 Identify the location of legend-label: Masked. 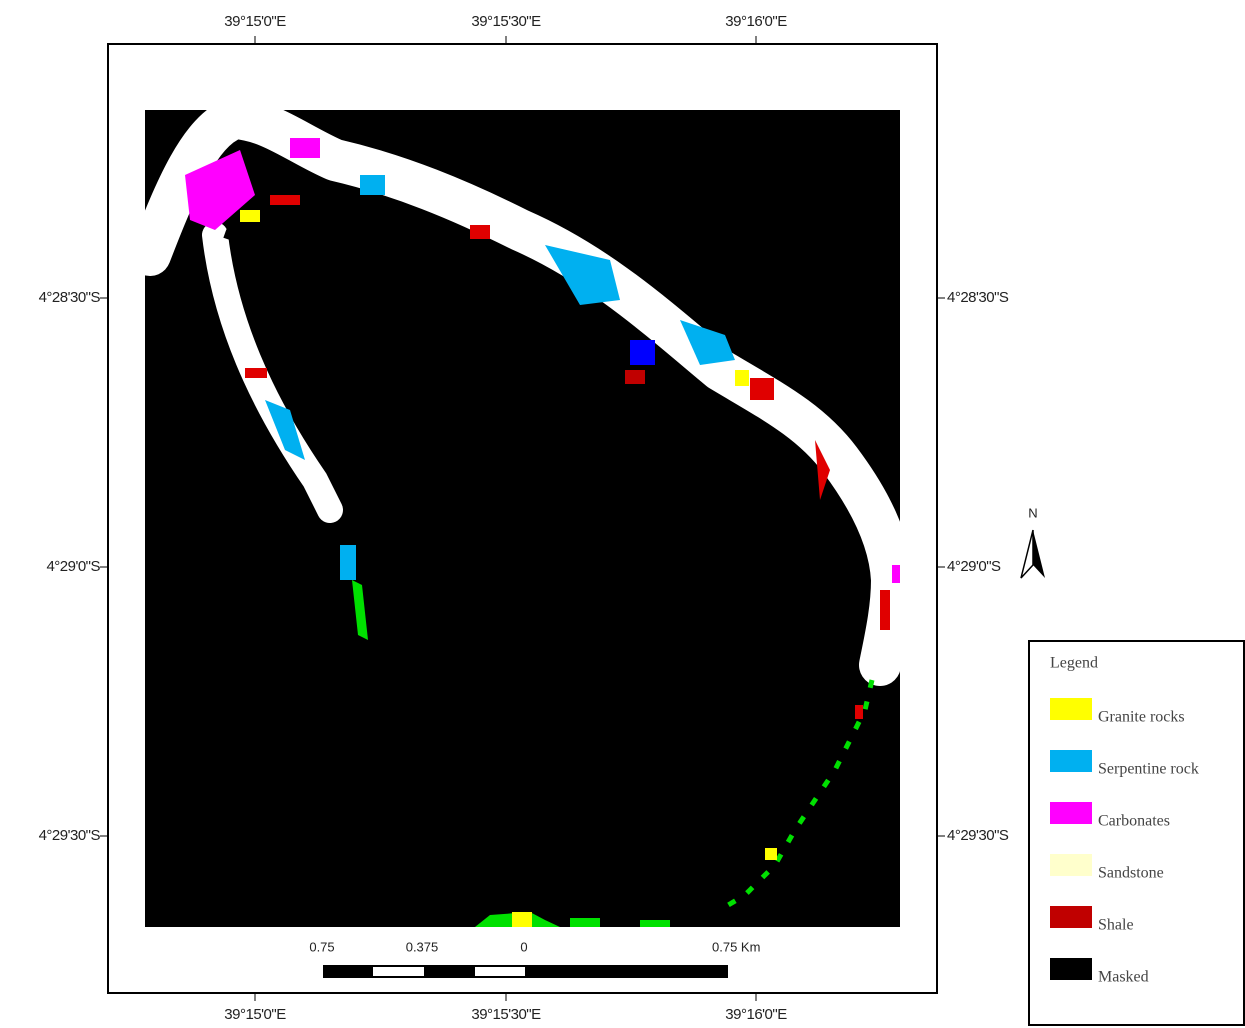
(1123, 977).